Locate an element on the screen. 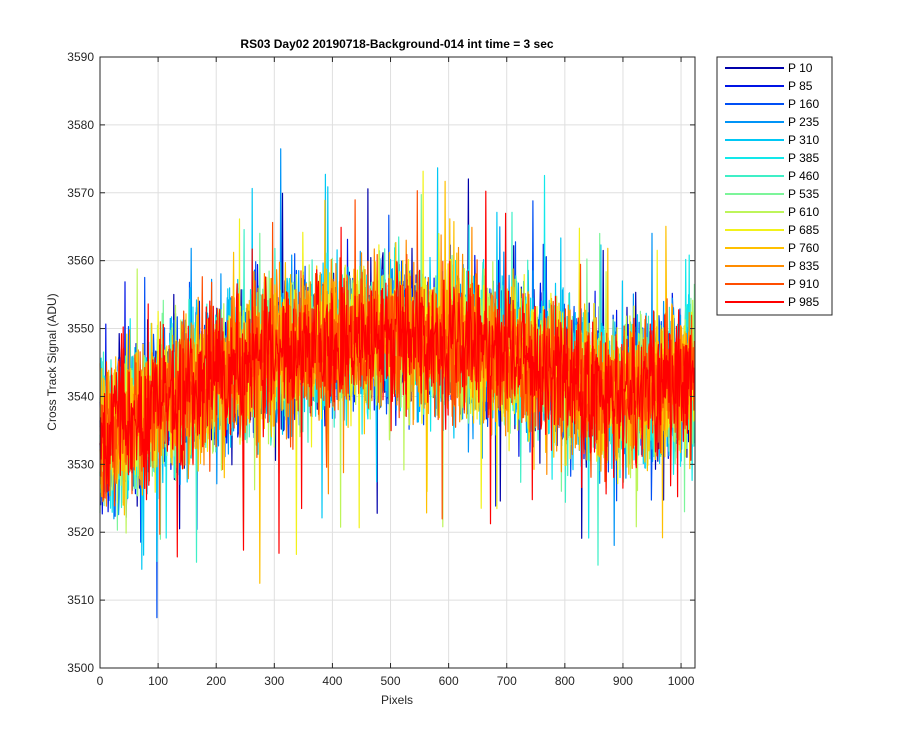 This screenshot has width=900, height=750. y-tick-label: 3520 is located at coordinates (80, 532).